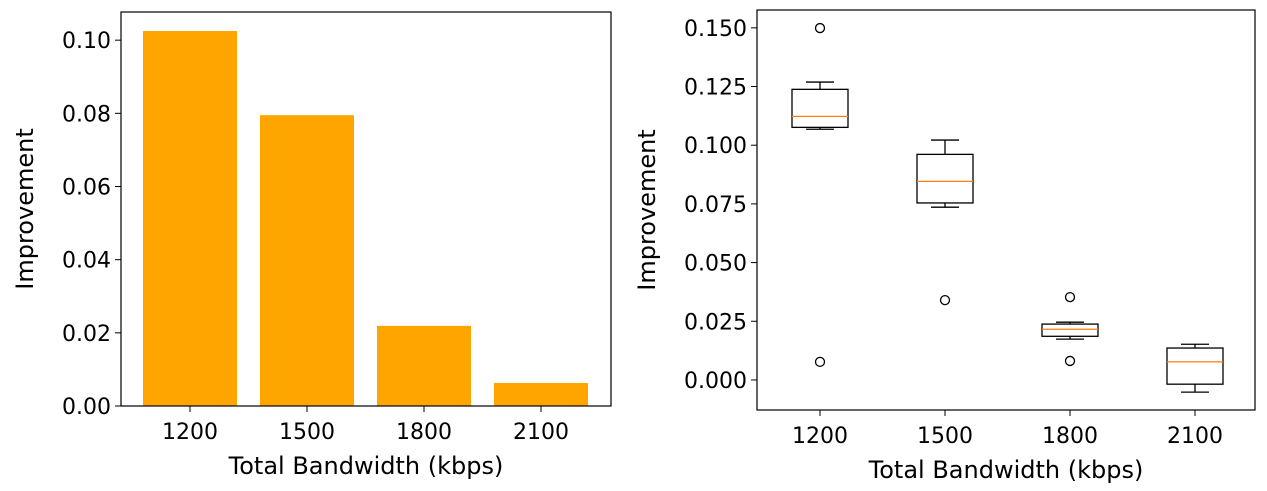 The width and height of the screenshot is (1267, 491). I want to click on y-tick-label: 0.08, so click(86, 114).